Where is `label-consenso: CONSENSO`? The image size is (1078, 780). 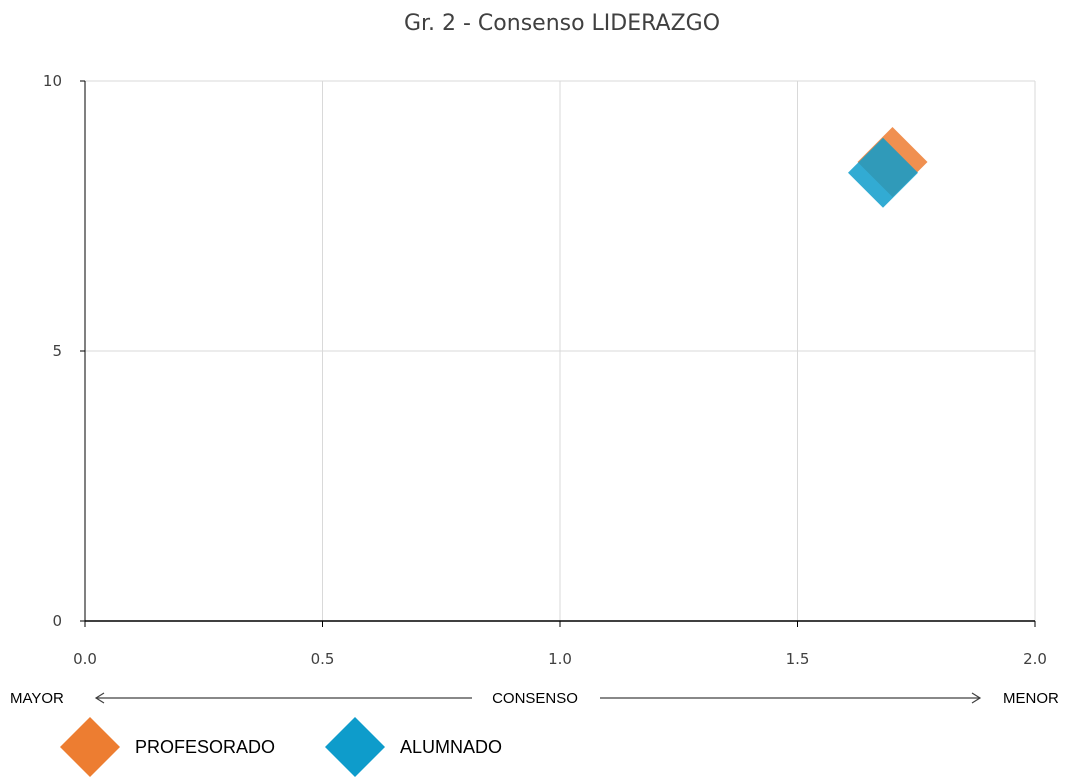
label-consenso: CONSENSO is located at coordinates (535, 698).